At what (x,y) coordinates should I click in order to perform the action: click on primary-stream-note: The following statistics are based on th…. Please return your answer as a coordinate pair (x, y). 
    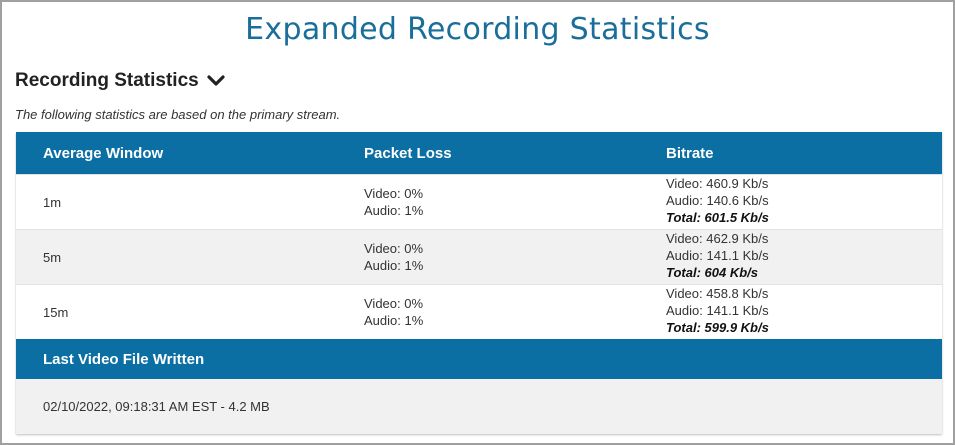
    Looking at the image, I should click on (178, 114).